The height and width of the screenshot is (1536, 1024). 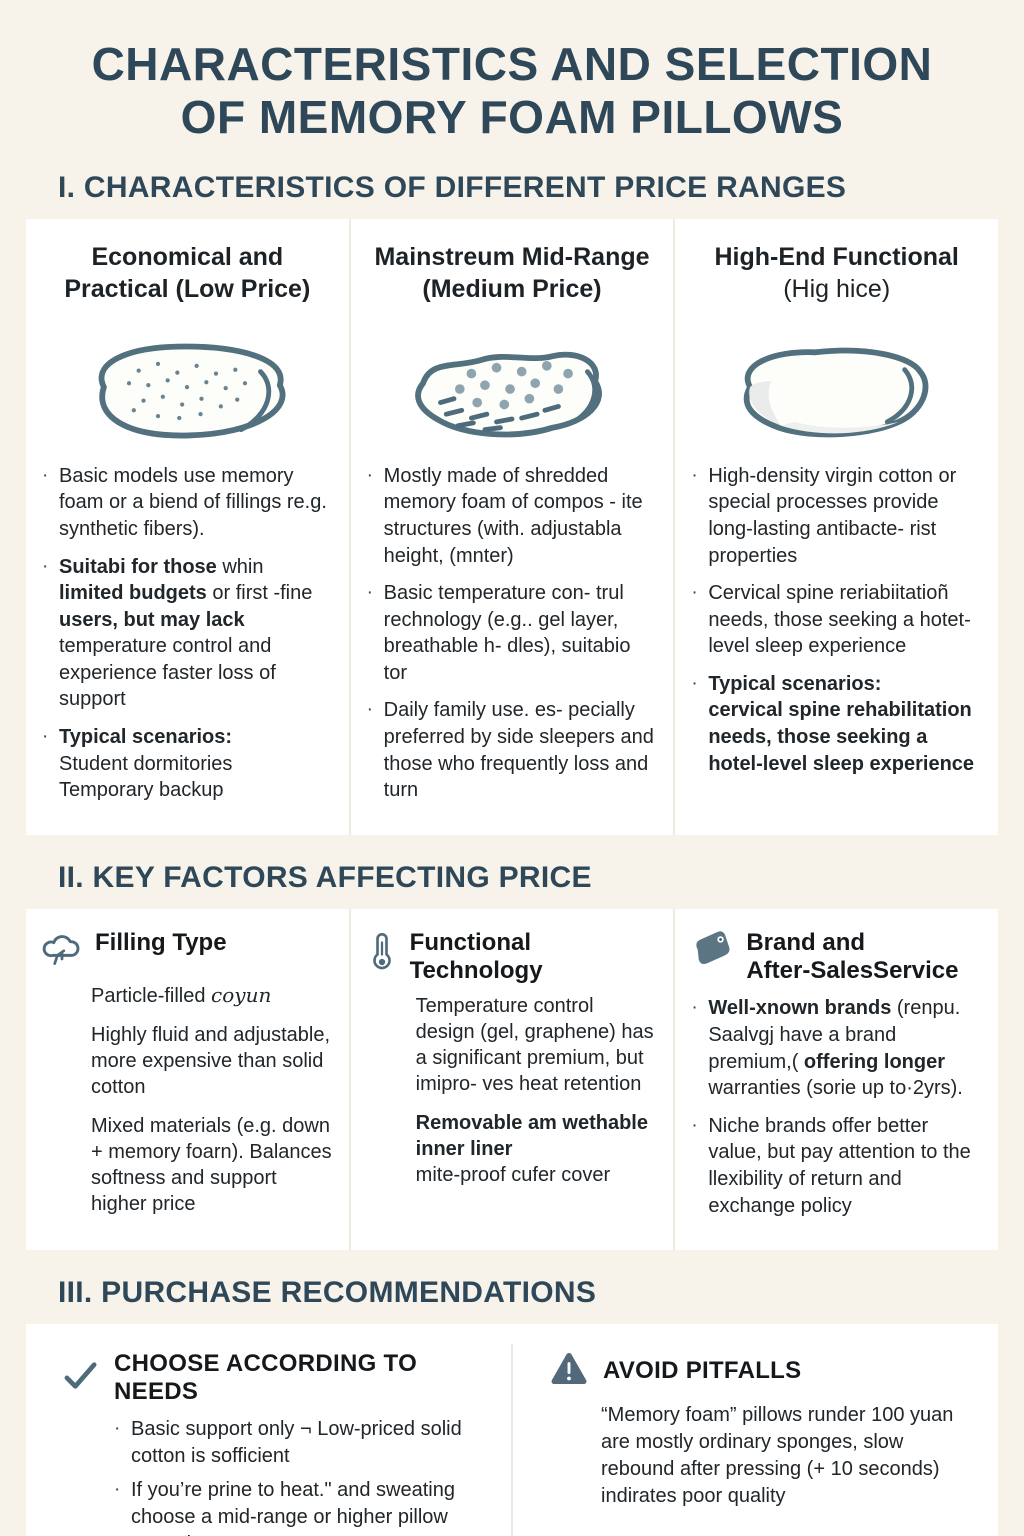 I want to click on column-low-price-title: Economical and Practical (Low Price), so click(x=187, y=272).